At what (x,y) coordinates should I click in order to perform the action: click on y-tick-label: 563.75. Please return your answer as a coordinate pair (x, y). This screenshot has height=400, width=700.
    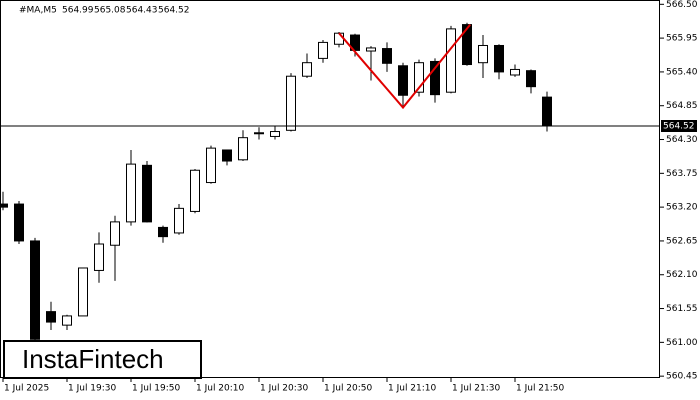
    Looking at the image, I should click on (682, 174).